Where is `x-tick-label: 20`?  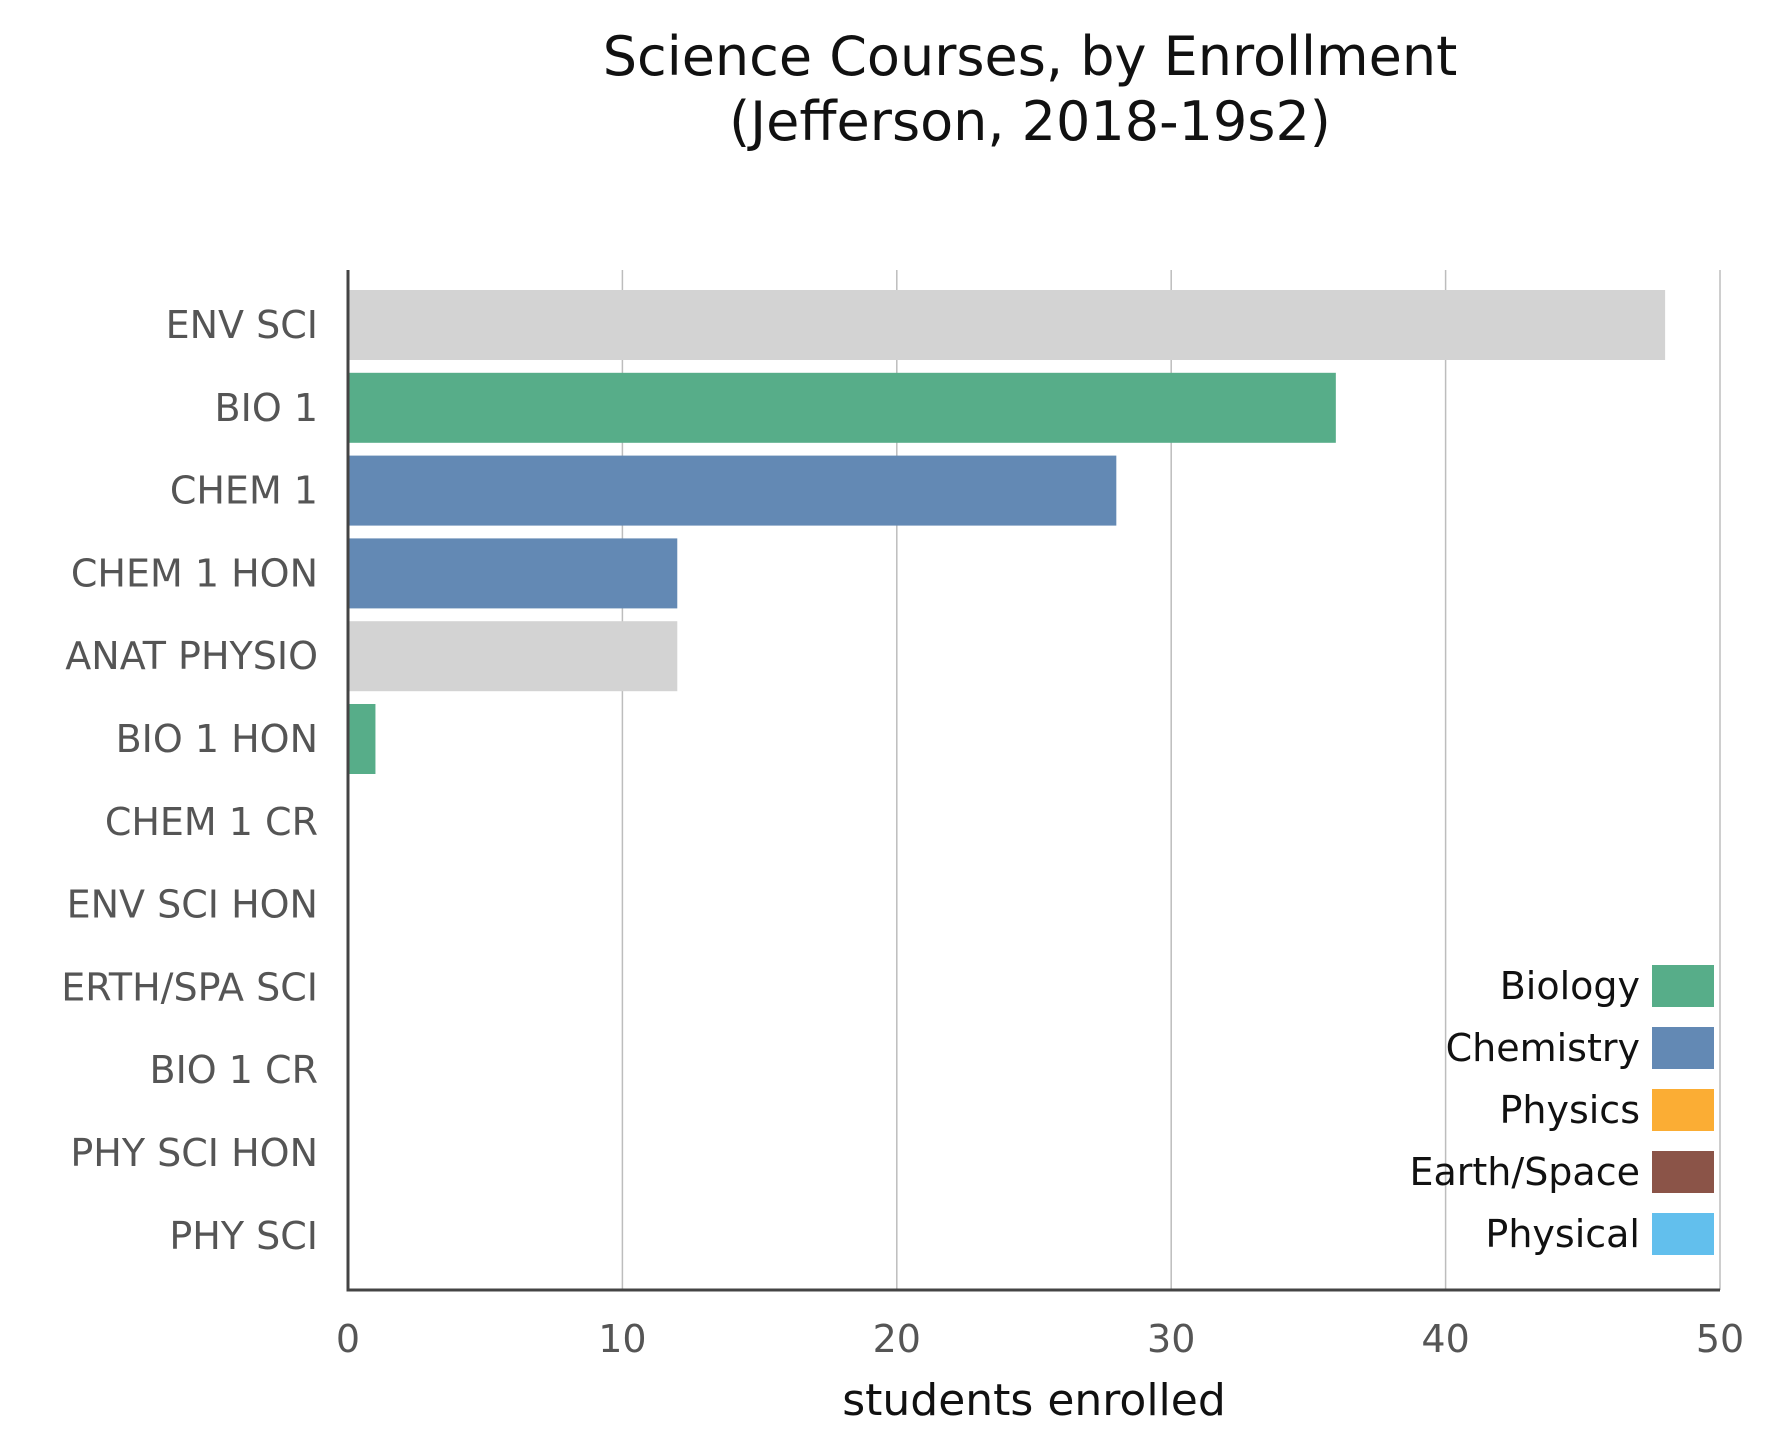 x-tick-label: 20 is located at coordinates (897, 1339).